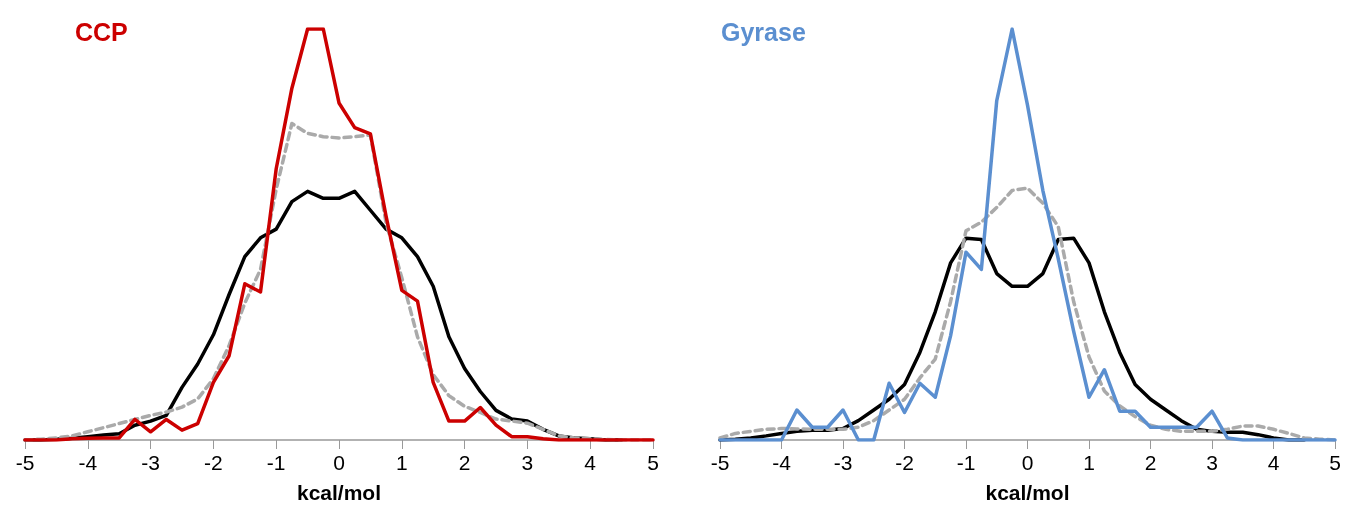  I want to click on chart-title: Gyrase, so click(763, 31).